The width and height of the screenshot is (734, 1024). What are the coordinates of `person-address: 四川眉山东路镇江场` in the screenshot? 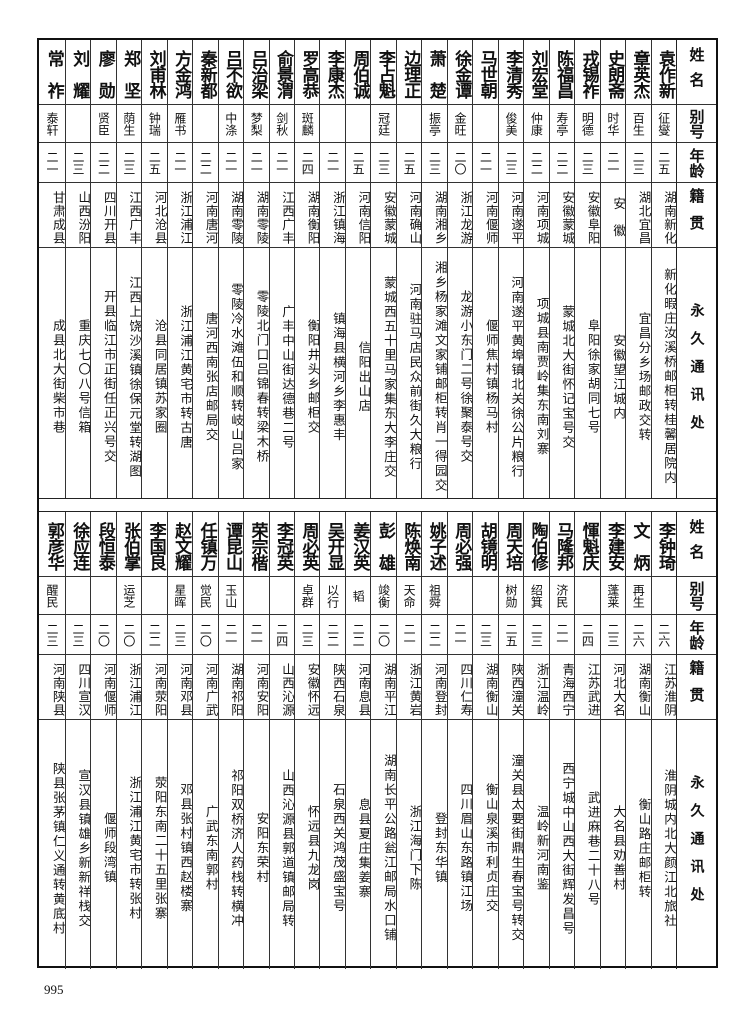 It's located at (466, 848).